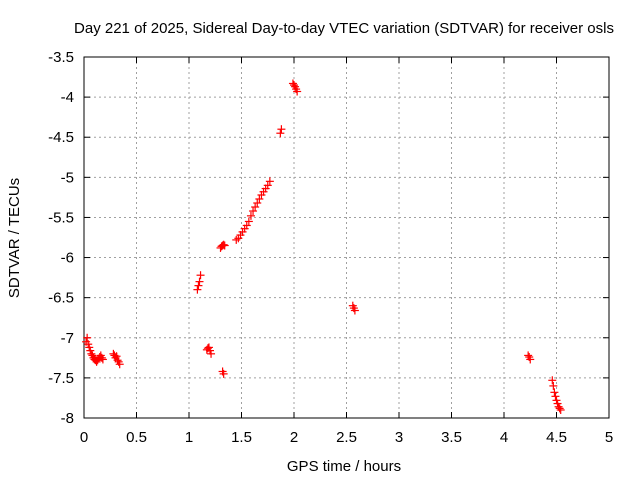 The width and height of the screenshot is (640, 480). I want to click on y-axis-label: SDTVAR / TECUs, so click(14, 238).